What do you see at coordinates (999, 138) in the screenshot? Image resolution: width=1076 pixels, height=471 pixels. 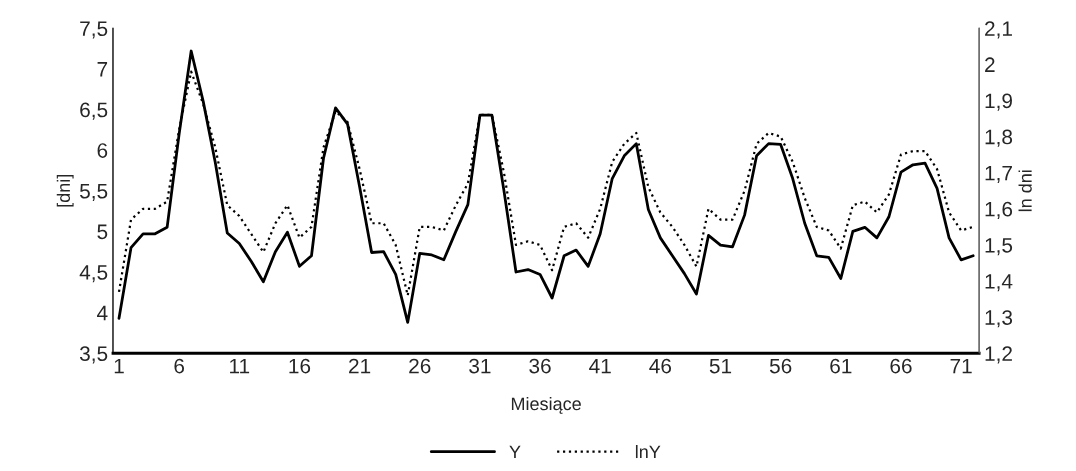 I see `y2-tick-label: 1,8` at bounding box center [999, 138].